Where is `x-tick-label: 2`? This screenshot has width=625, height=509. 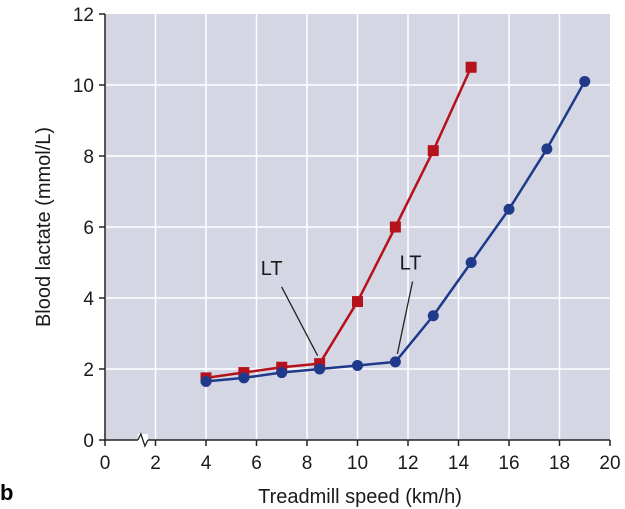
x-tick-label: 2 is located at coordinates (155, 463).